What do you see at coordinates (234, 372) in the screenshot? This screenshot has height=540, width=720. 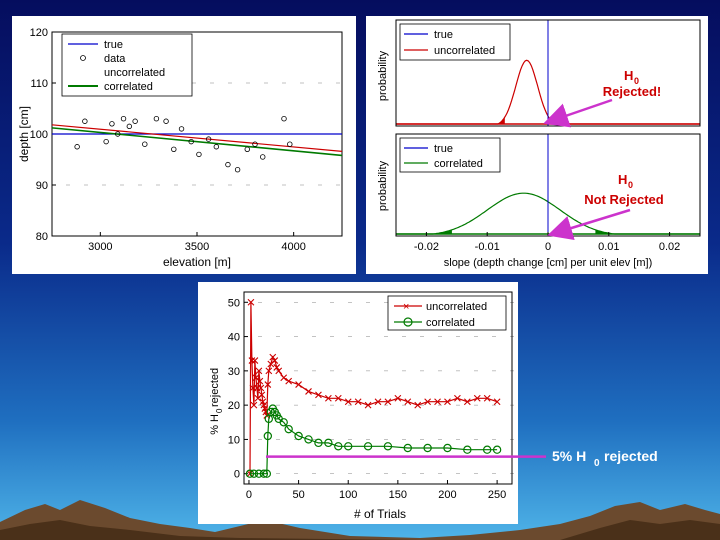 I see `y-tick-label: 30` at bounding box center [234, 372].